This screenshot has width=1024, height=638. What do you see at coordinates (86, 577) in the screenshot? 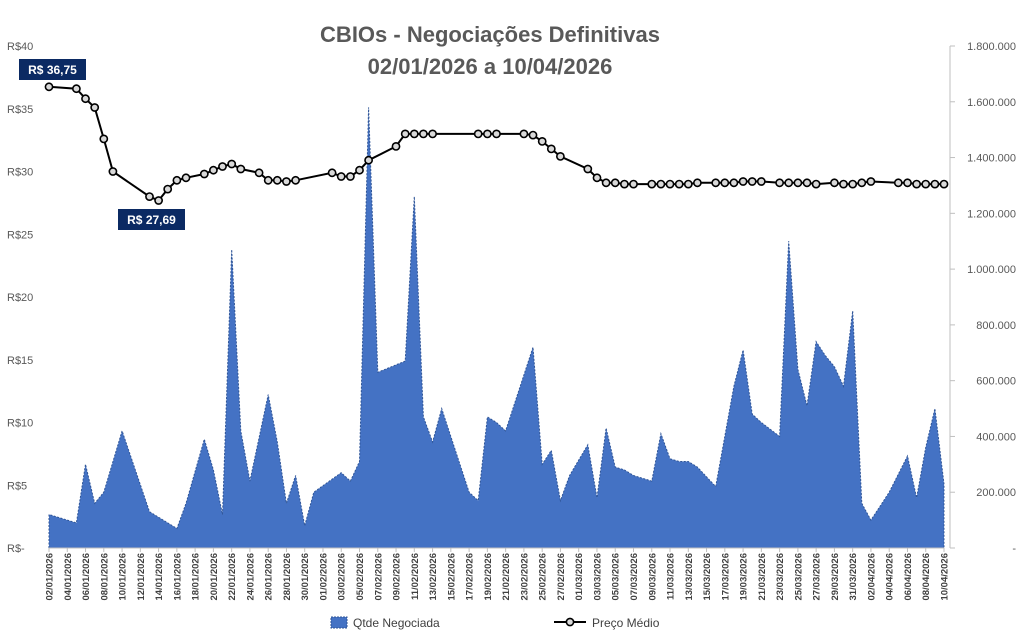
I see `x-tick-label: 06/01/2026` at bounding box center [86, 577].